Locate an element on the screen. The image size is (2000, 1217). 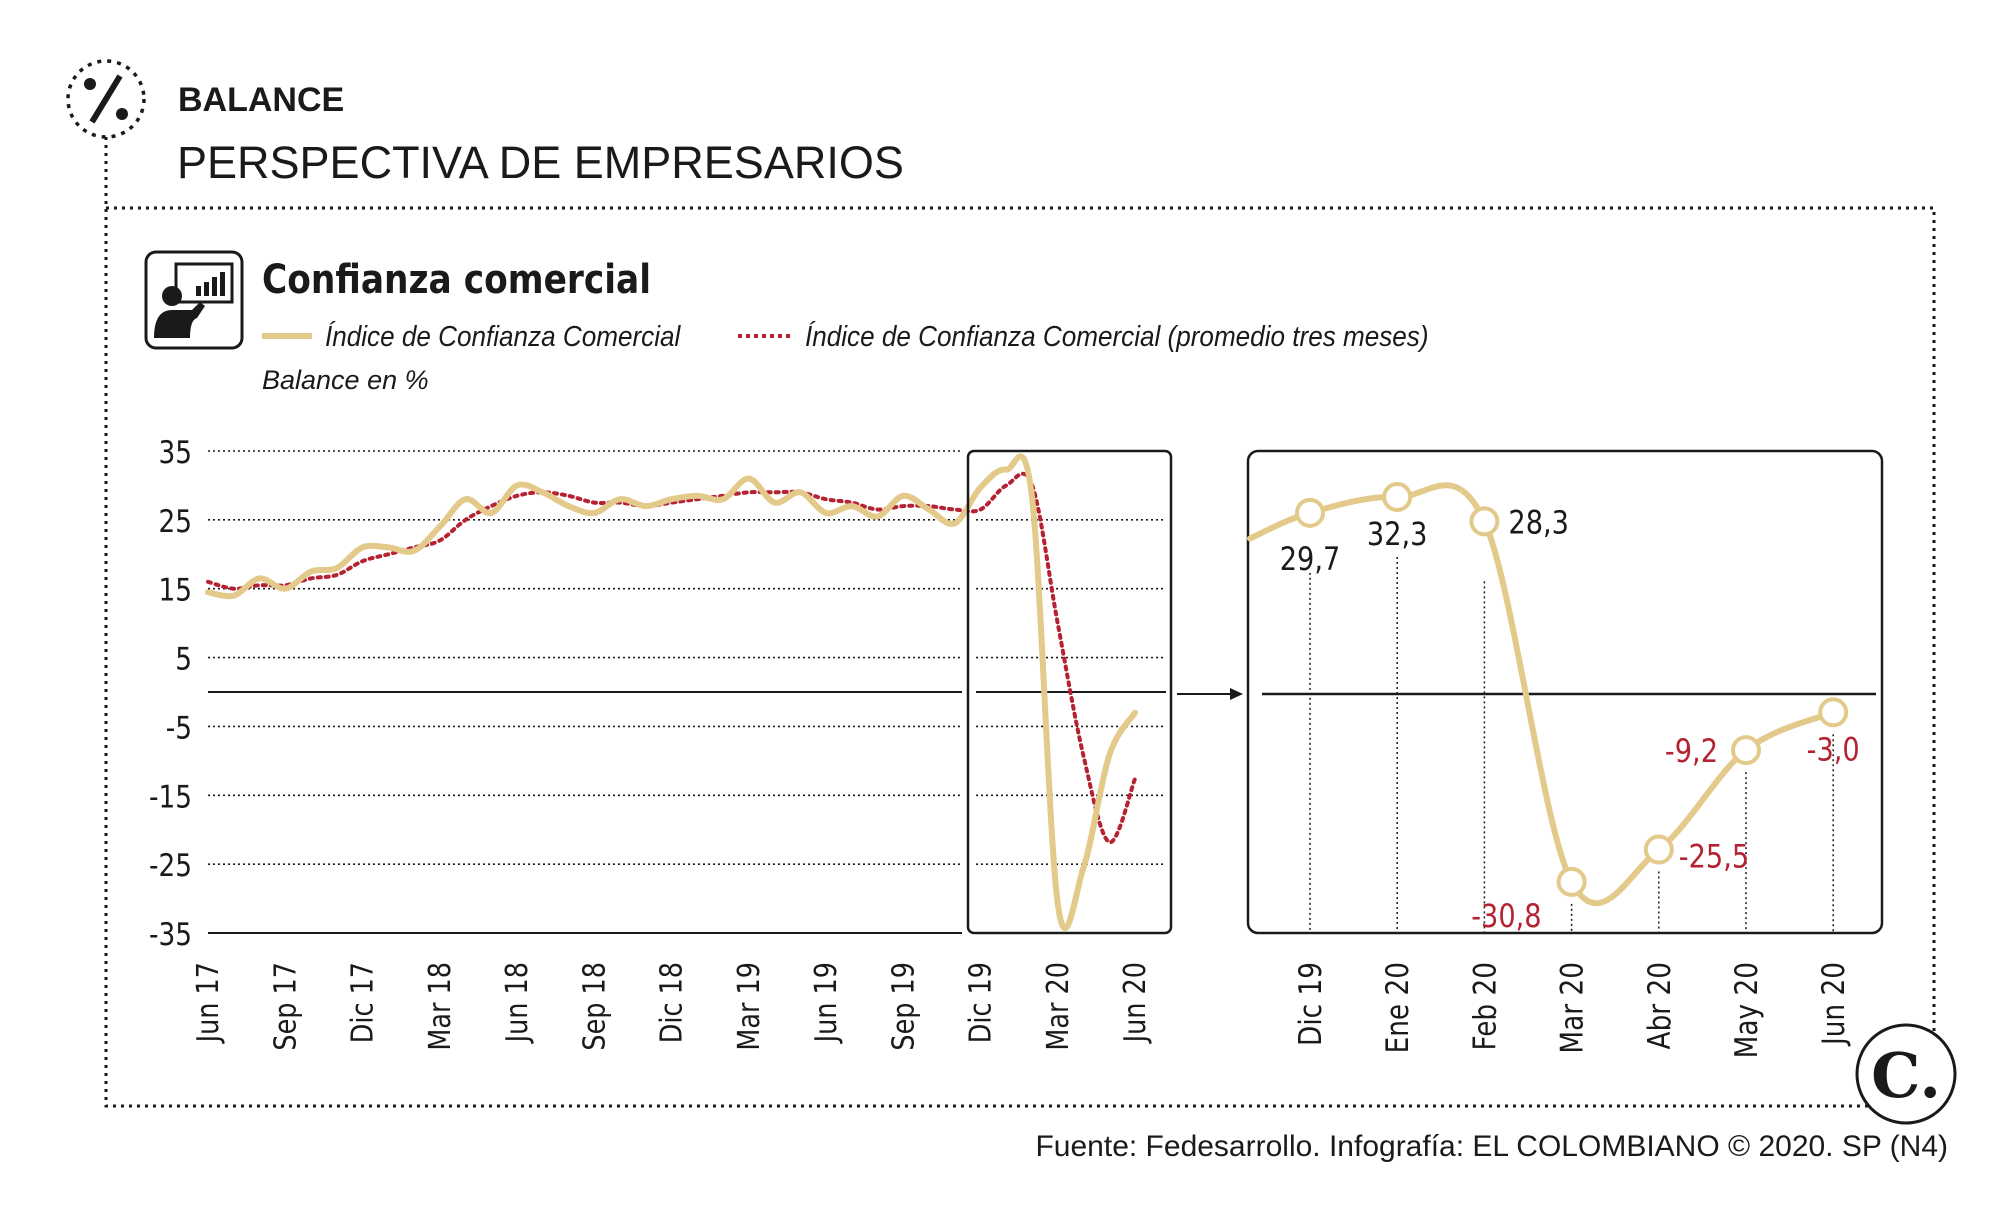
data-label: 29,7 is located at coordinates (1310, 560).